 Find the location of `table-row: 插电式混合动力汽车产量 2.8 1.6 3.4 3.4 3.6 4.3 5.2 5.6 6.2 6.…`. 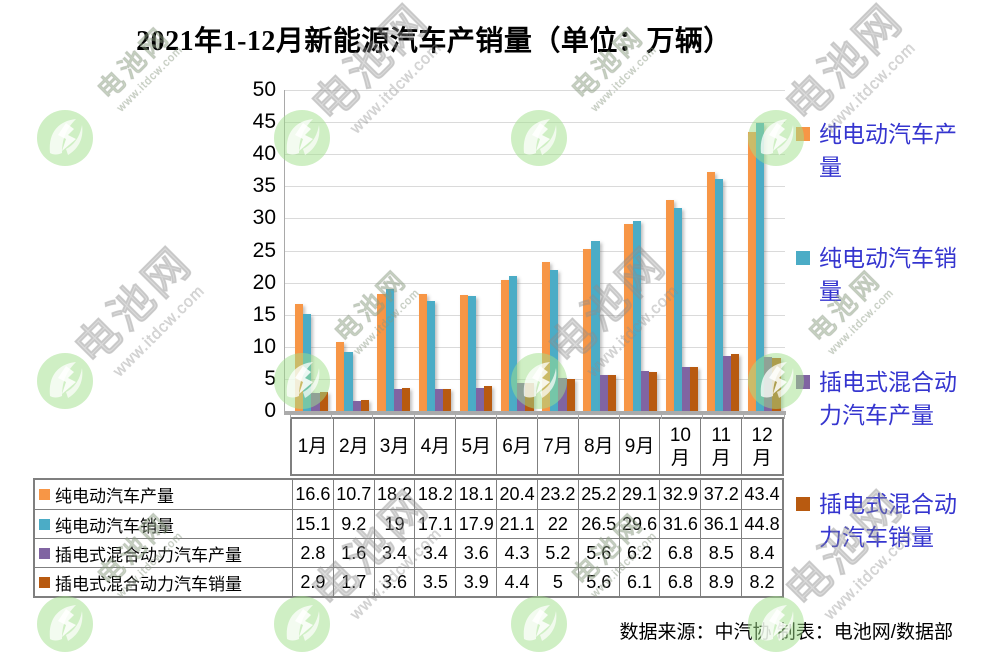

table-row: 插电式混合动力汽车产量 2.8 1.6 3.4 3.4 3.6 4.3 5.2 5.6 6.2 6.… is located at coordinates (408, 552).